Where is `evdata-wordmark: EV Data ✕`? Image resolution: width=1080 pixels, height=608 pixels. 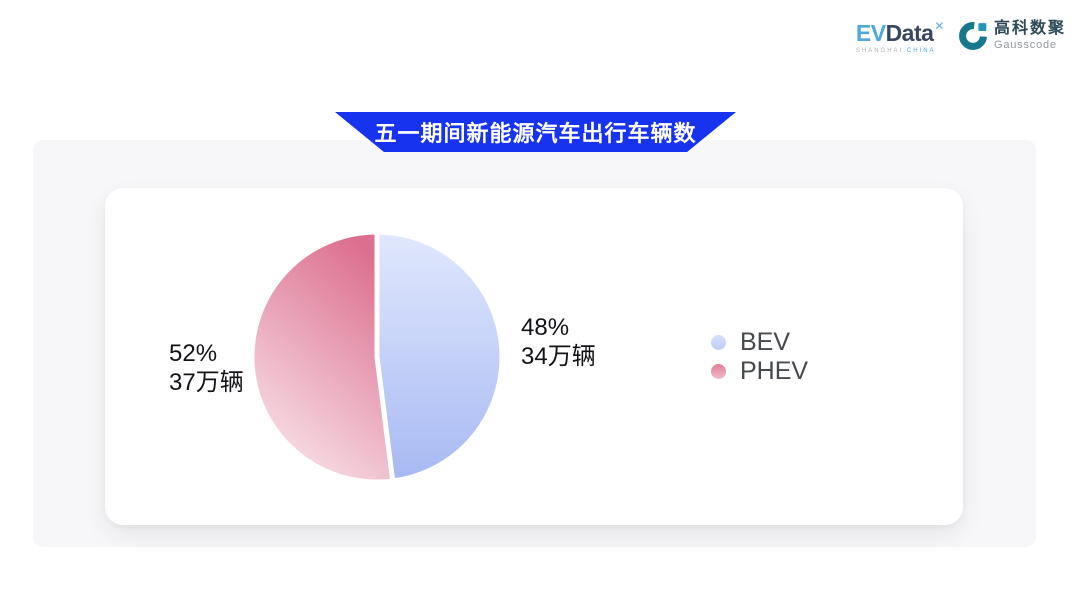 evdata-wordmark: EV Data ✕ is located at coordinates (900, 32).